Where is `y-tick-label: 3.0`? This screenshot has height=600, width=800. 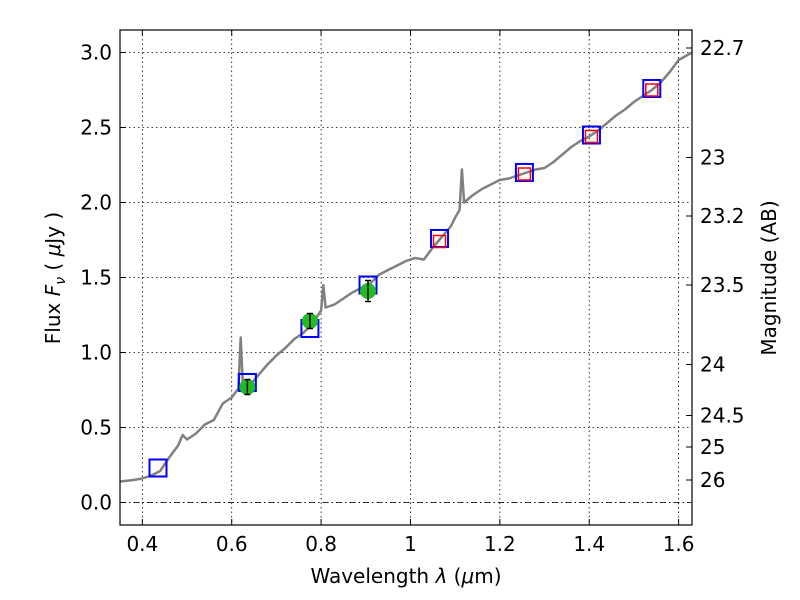 y-tick-label: 3.0 is located at coordinates (96, 53).